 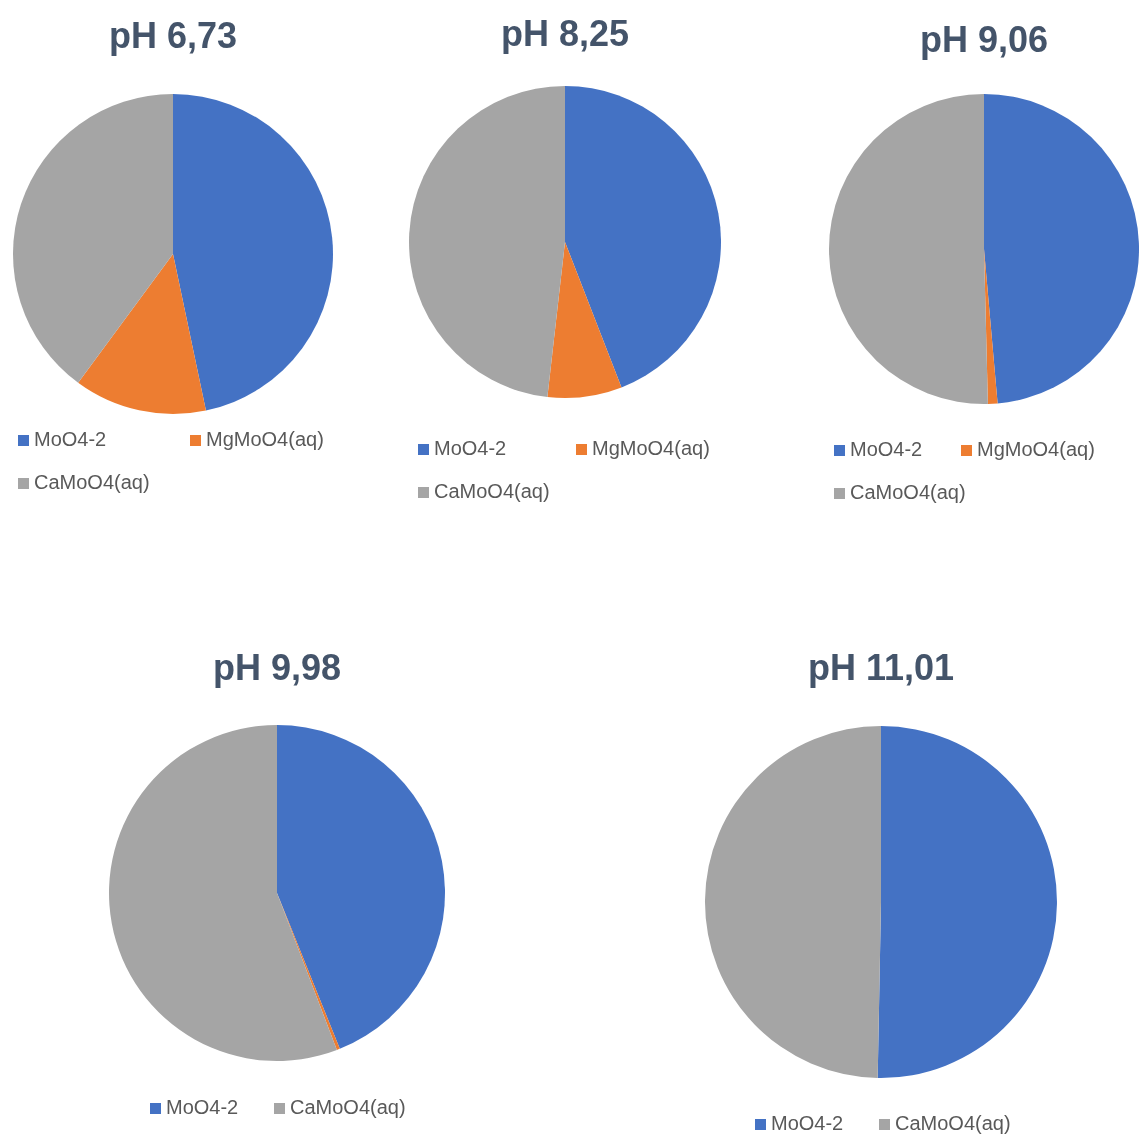 I want to click on chart-title: pH 9,98, so click(x=277, y=667).